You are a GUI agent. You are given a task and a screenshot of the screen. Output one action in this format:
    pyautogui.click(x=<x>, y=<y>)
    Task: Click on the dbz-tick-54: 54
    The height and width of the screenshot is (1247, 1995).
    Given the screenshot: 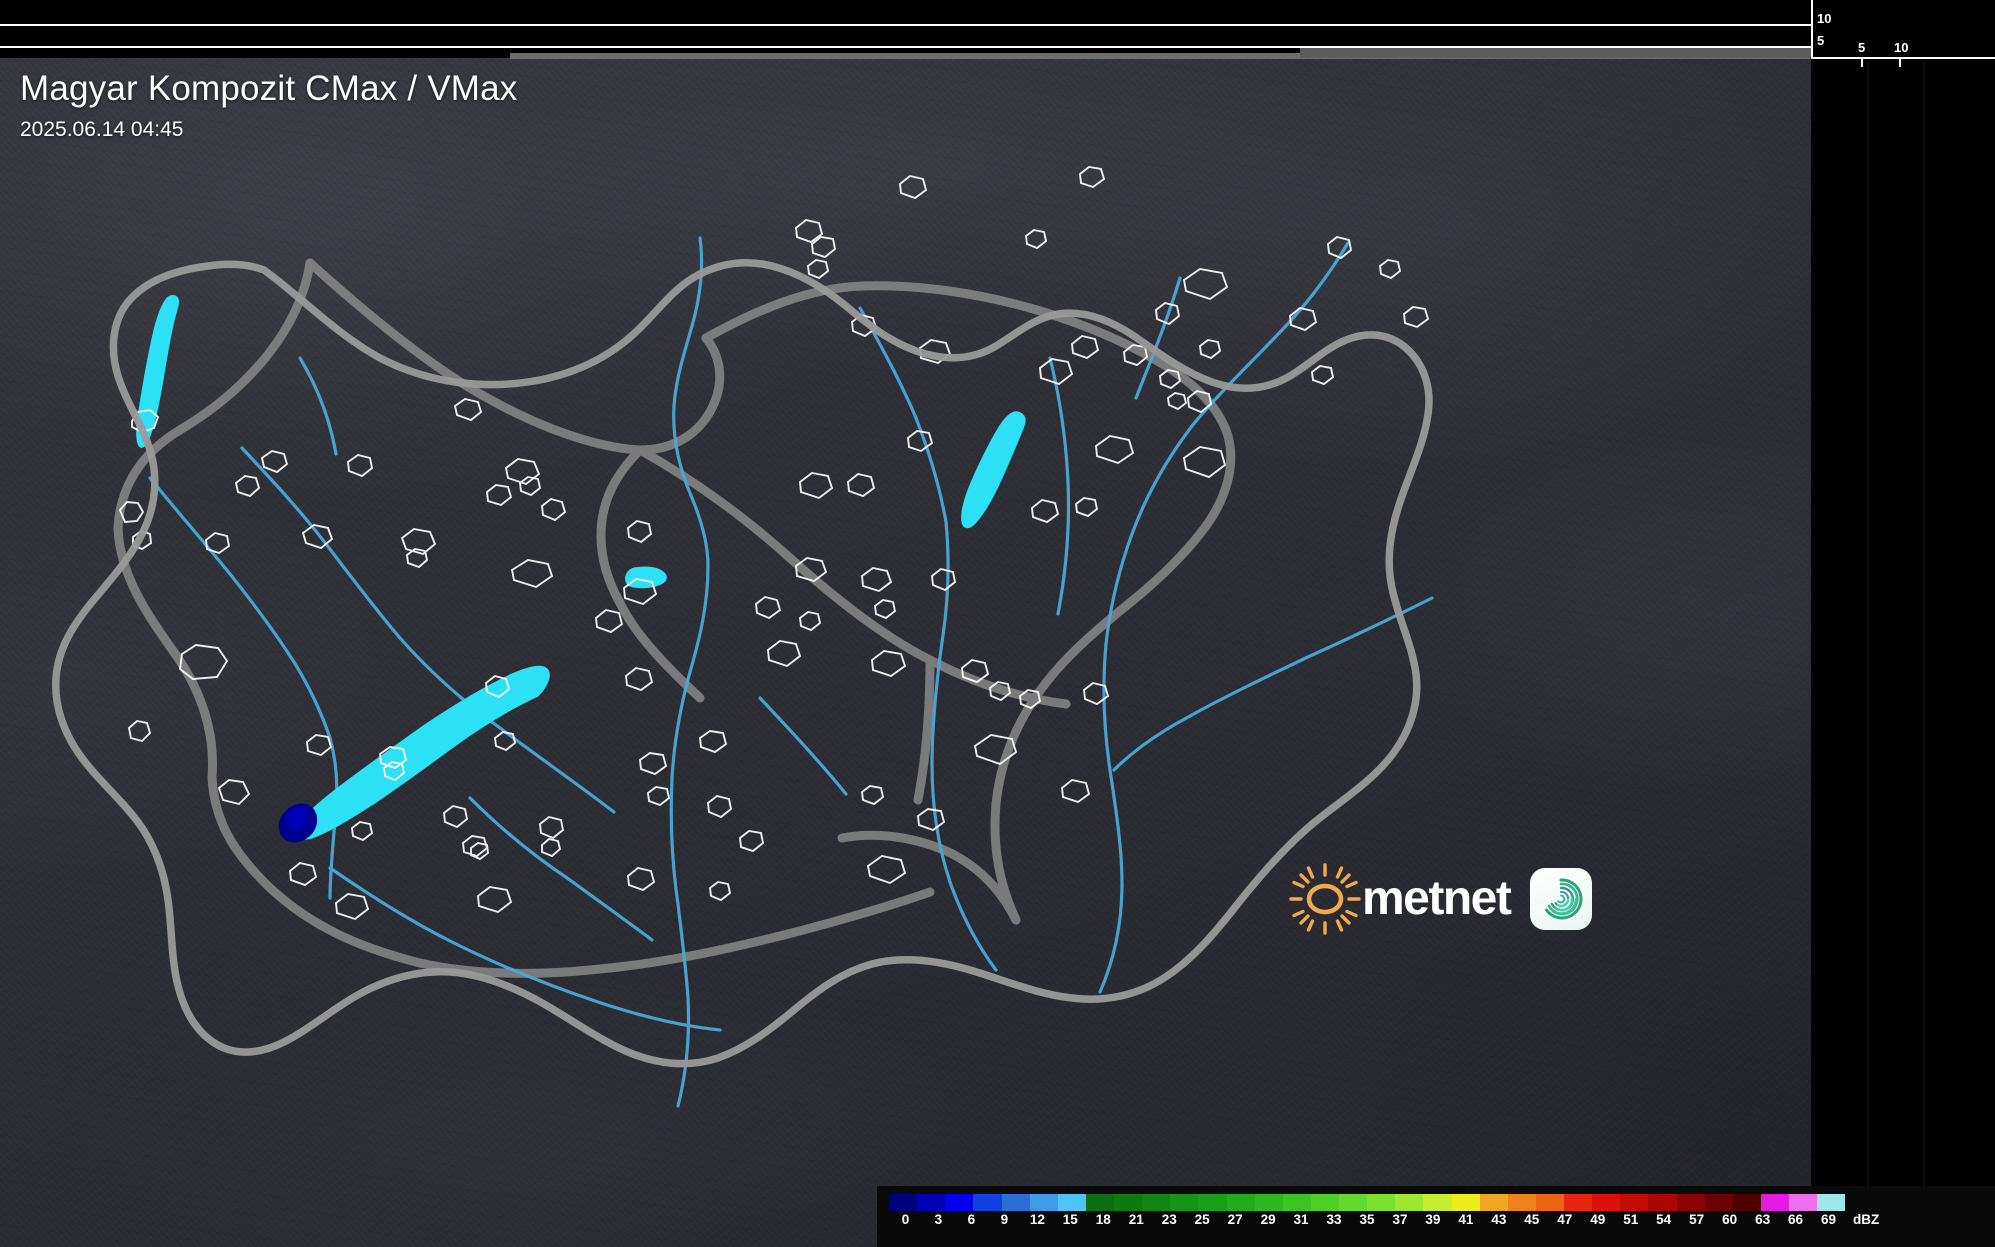 What is the action you would take?
    pyautogui.click(x=1664, y=1219)
    